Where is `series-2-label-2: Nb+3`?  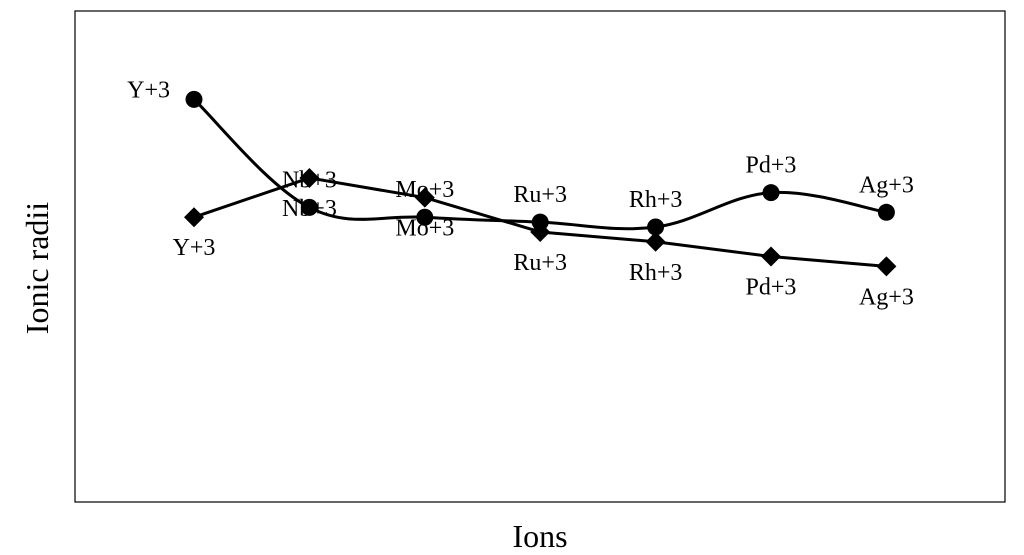 series-2-label-2: Nb+3 is located at coordinates (309, 209).